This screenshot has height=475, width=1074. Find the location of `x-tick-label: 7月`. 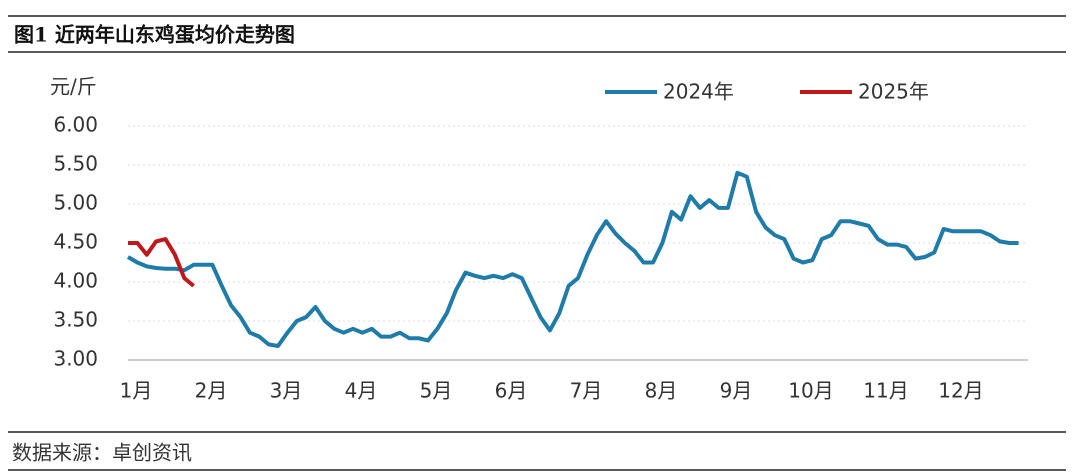

x-tick-label: 7月 is located at coordinates (586, 391).